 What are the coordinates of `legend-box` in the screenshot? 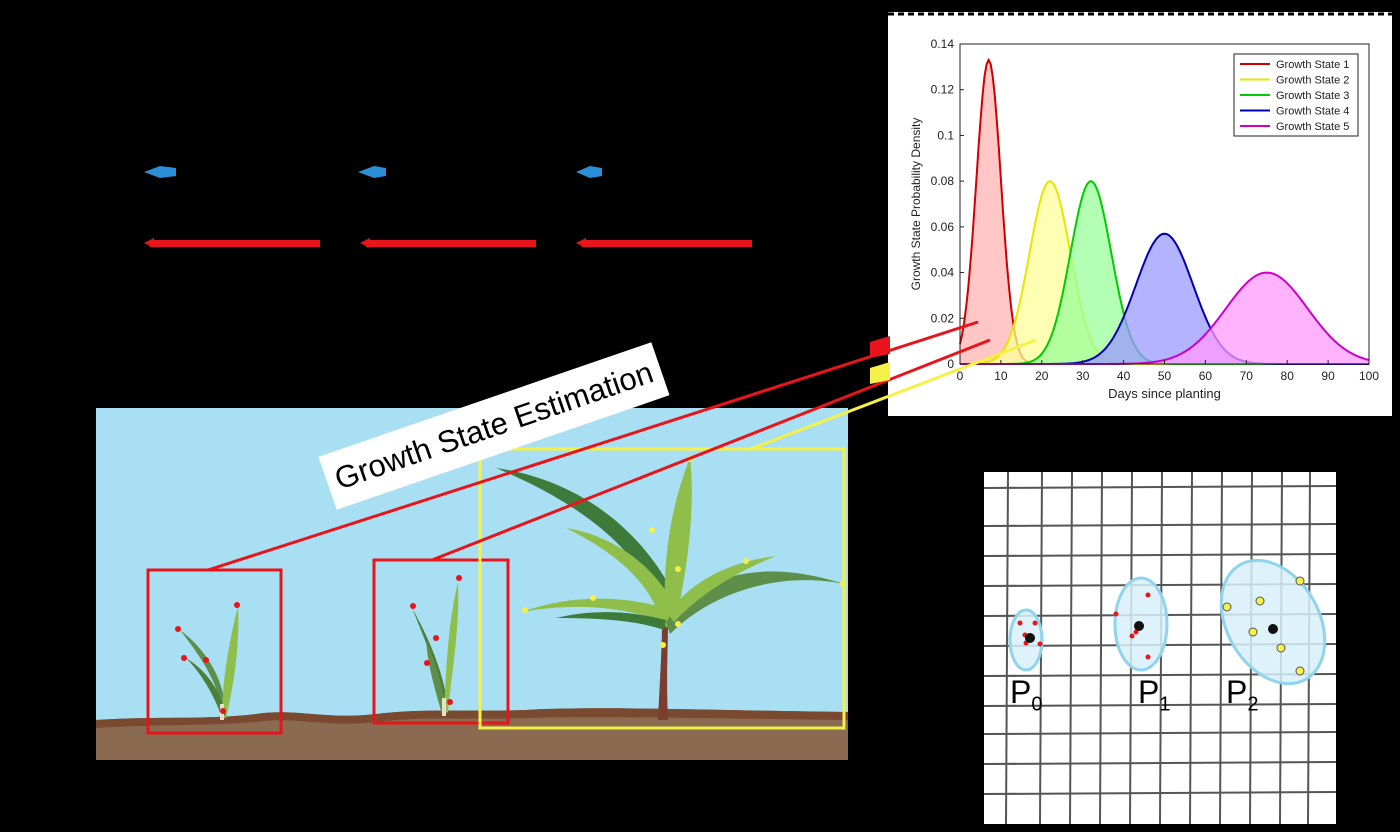 It's located at (1296, 95).